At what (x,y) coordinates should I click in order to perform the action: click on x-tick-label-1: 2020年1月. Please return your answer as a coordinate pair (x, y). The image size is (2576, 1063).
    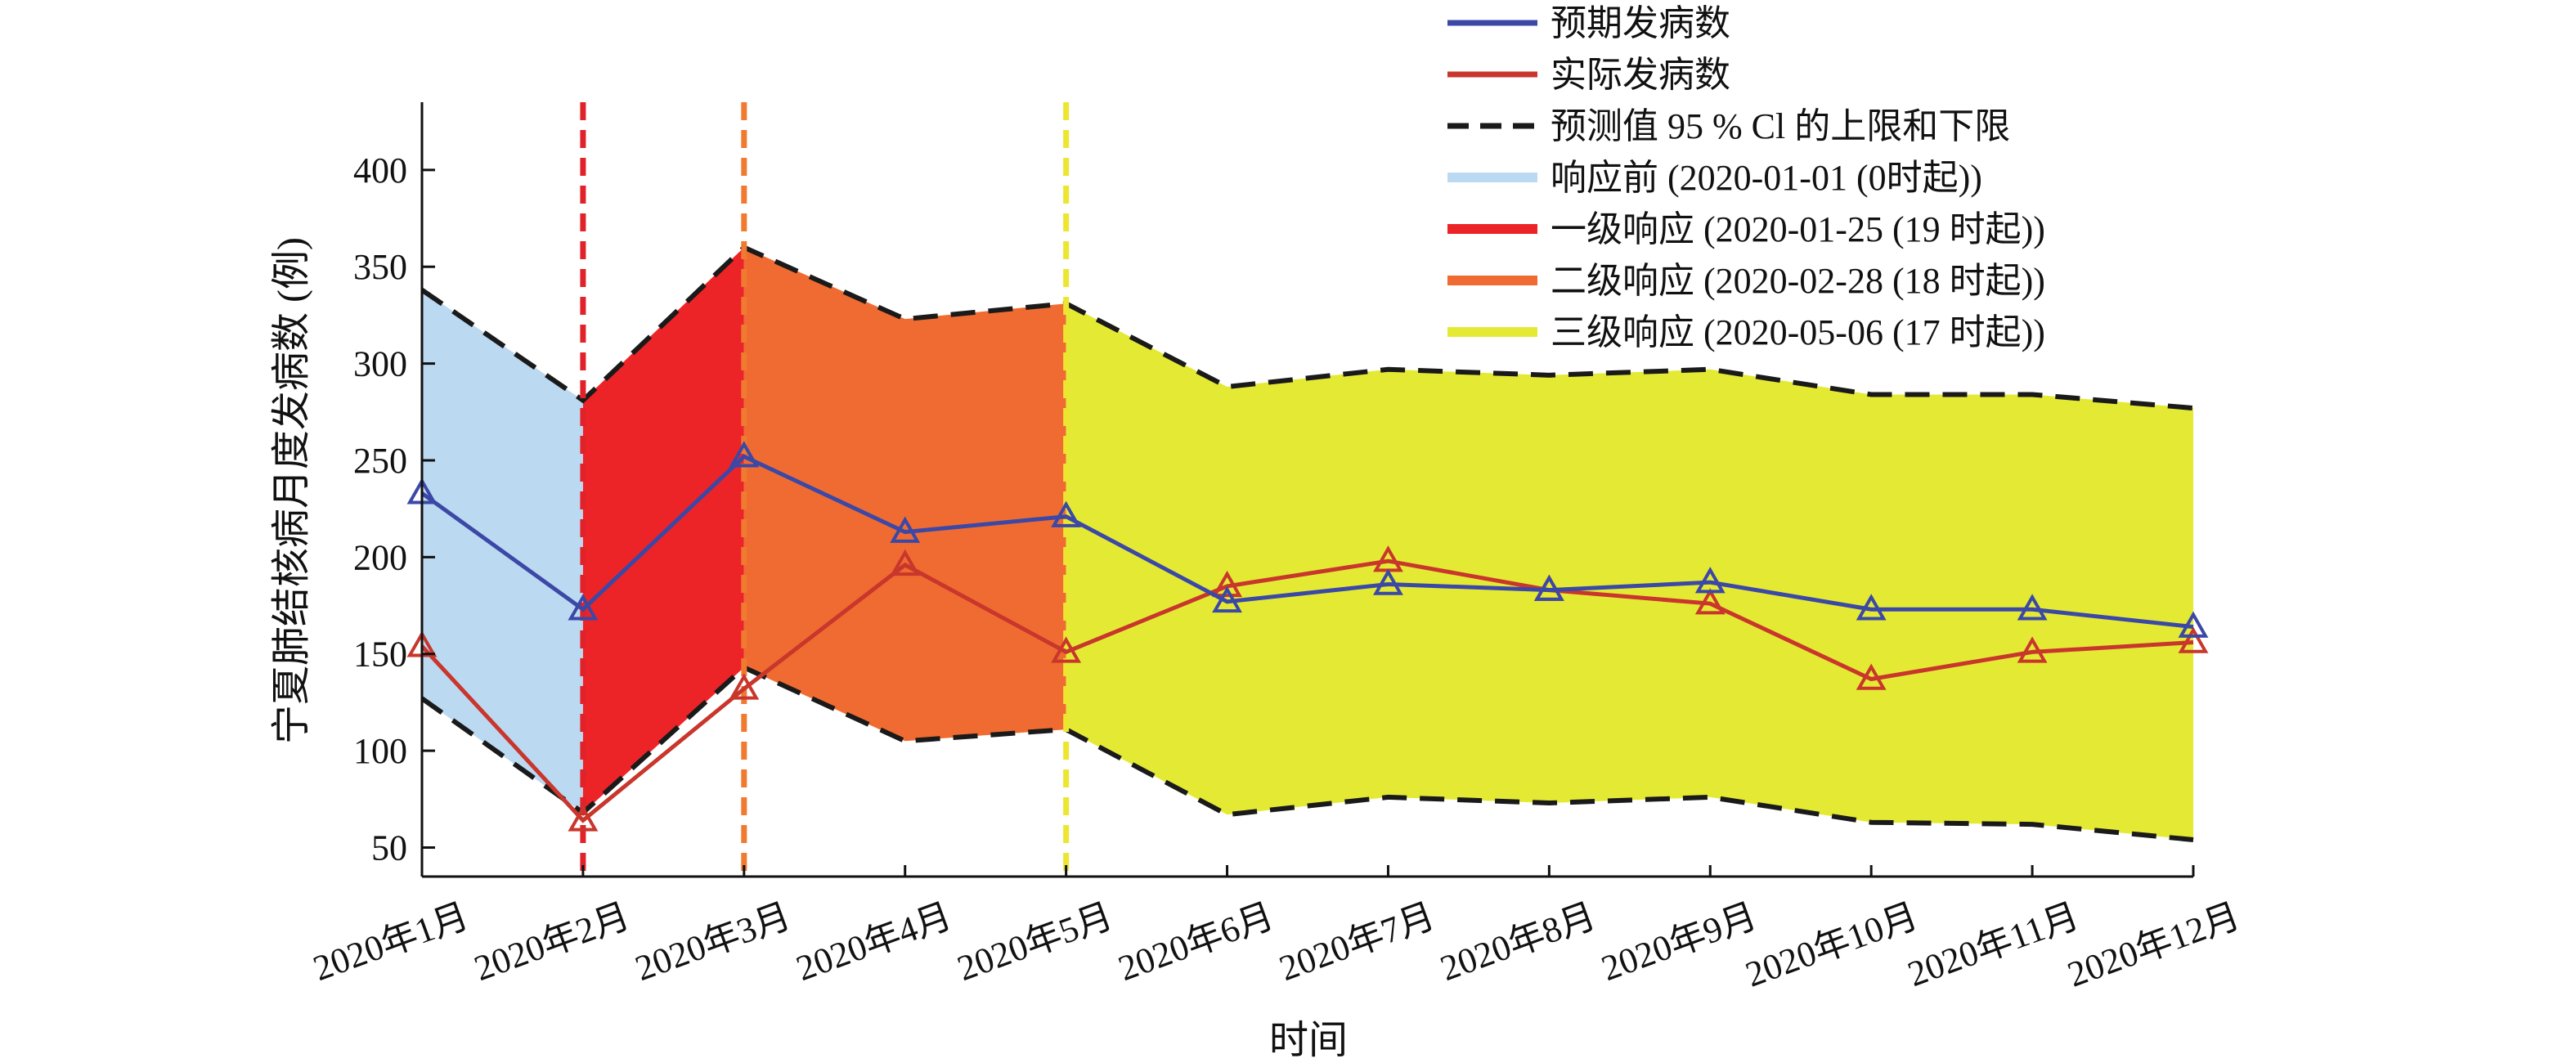
    Looking at the image, I should click on (391, 942).